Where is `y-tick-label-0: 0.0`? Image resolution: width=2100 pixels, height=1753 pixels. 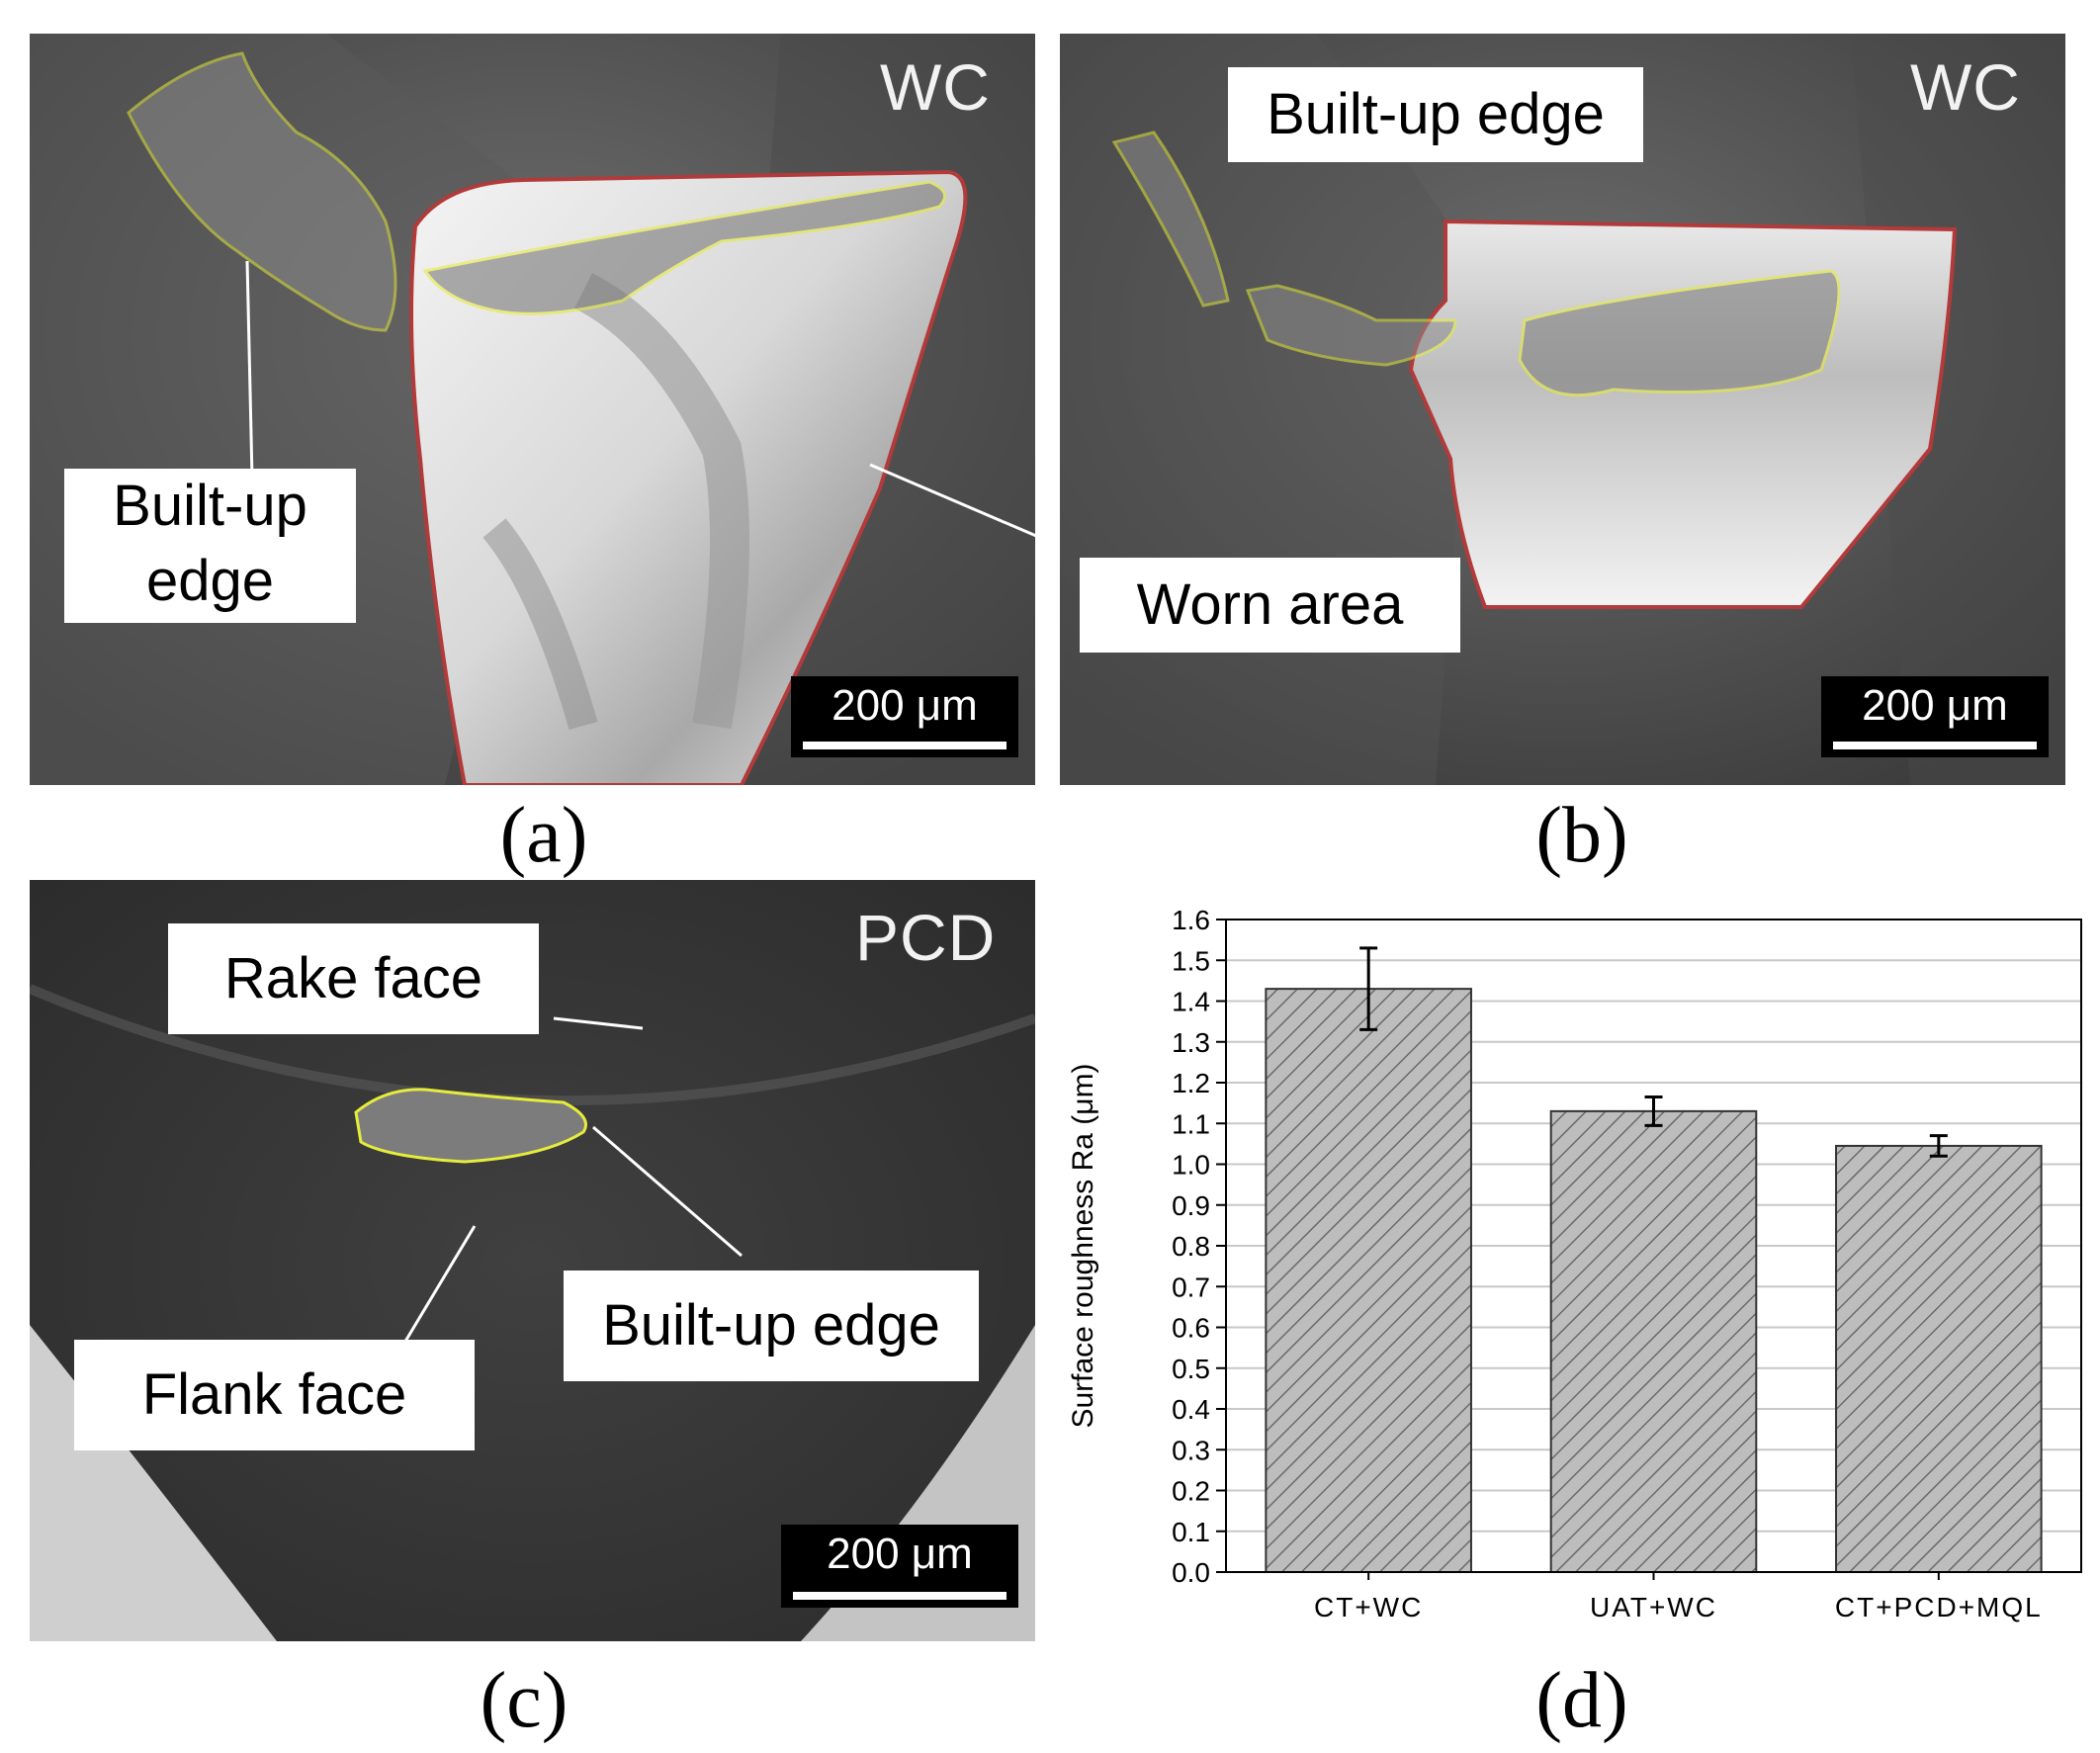 y-tick-label-0: 0.0 is located at coordinates (1191, 1572).